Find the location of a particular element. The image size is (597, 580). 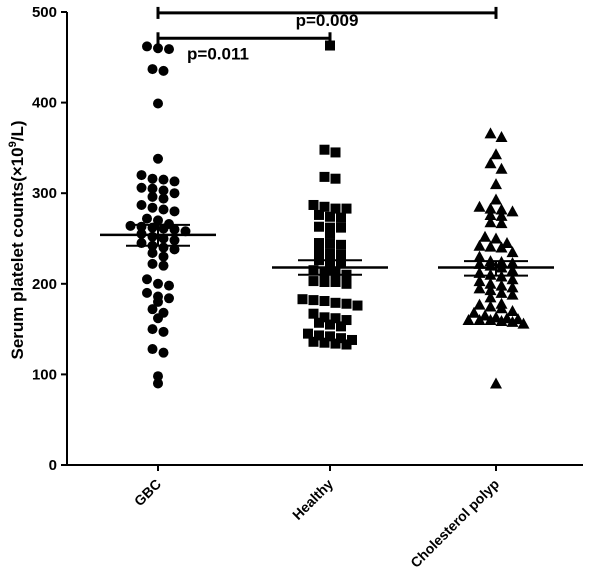

mean-sem-bars is located at coordinates (327, 250).